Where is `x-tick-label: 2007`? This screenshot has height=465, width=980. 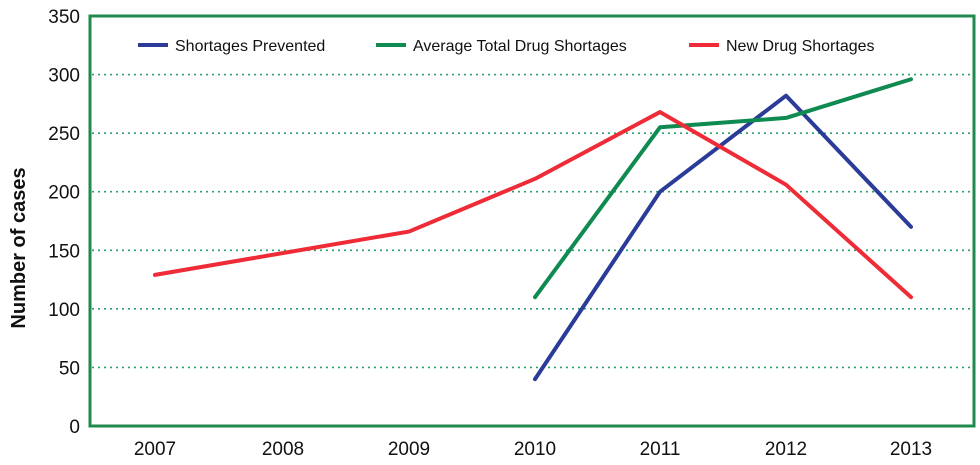 x-tick-label: 2007 is located at coordinates (155, 449).